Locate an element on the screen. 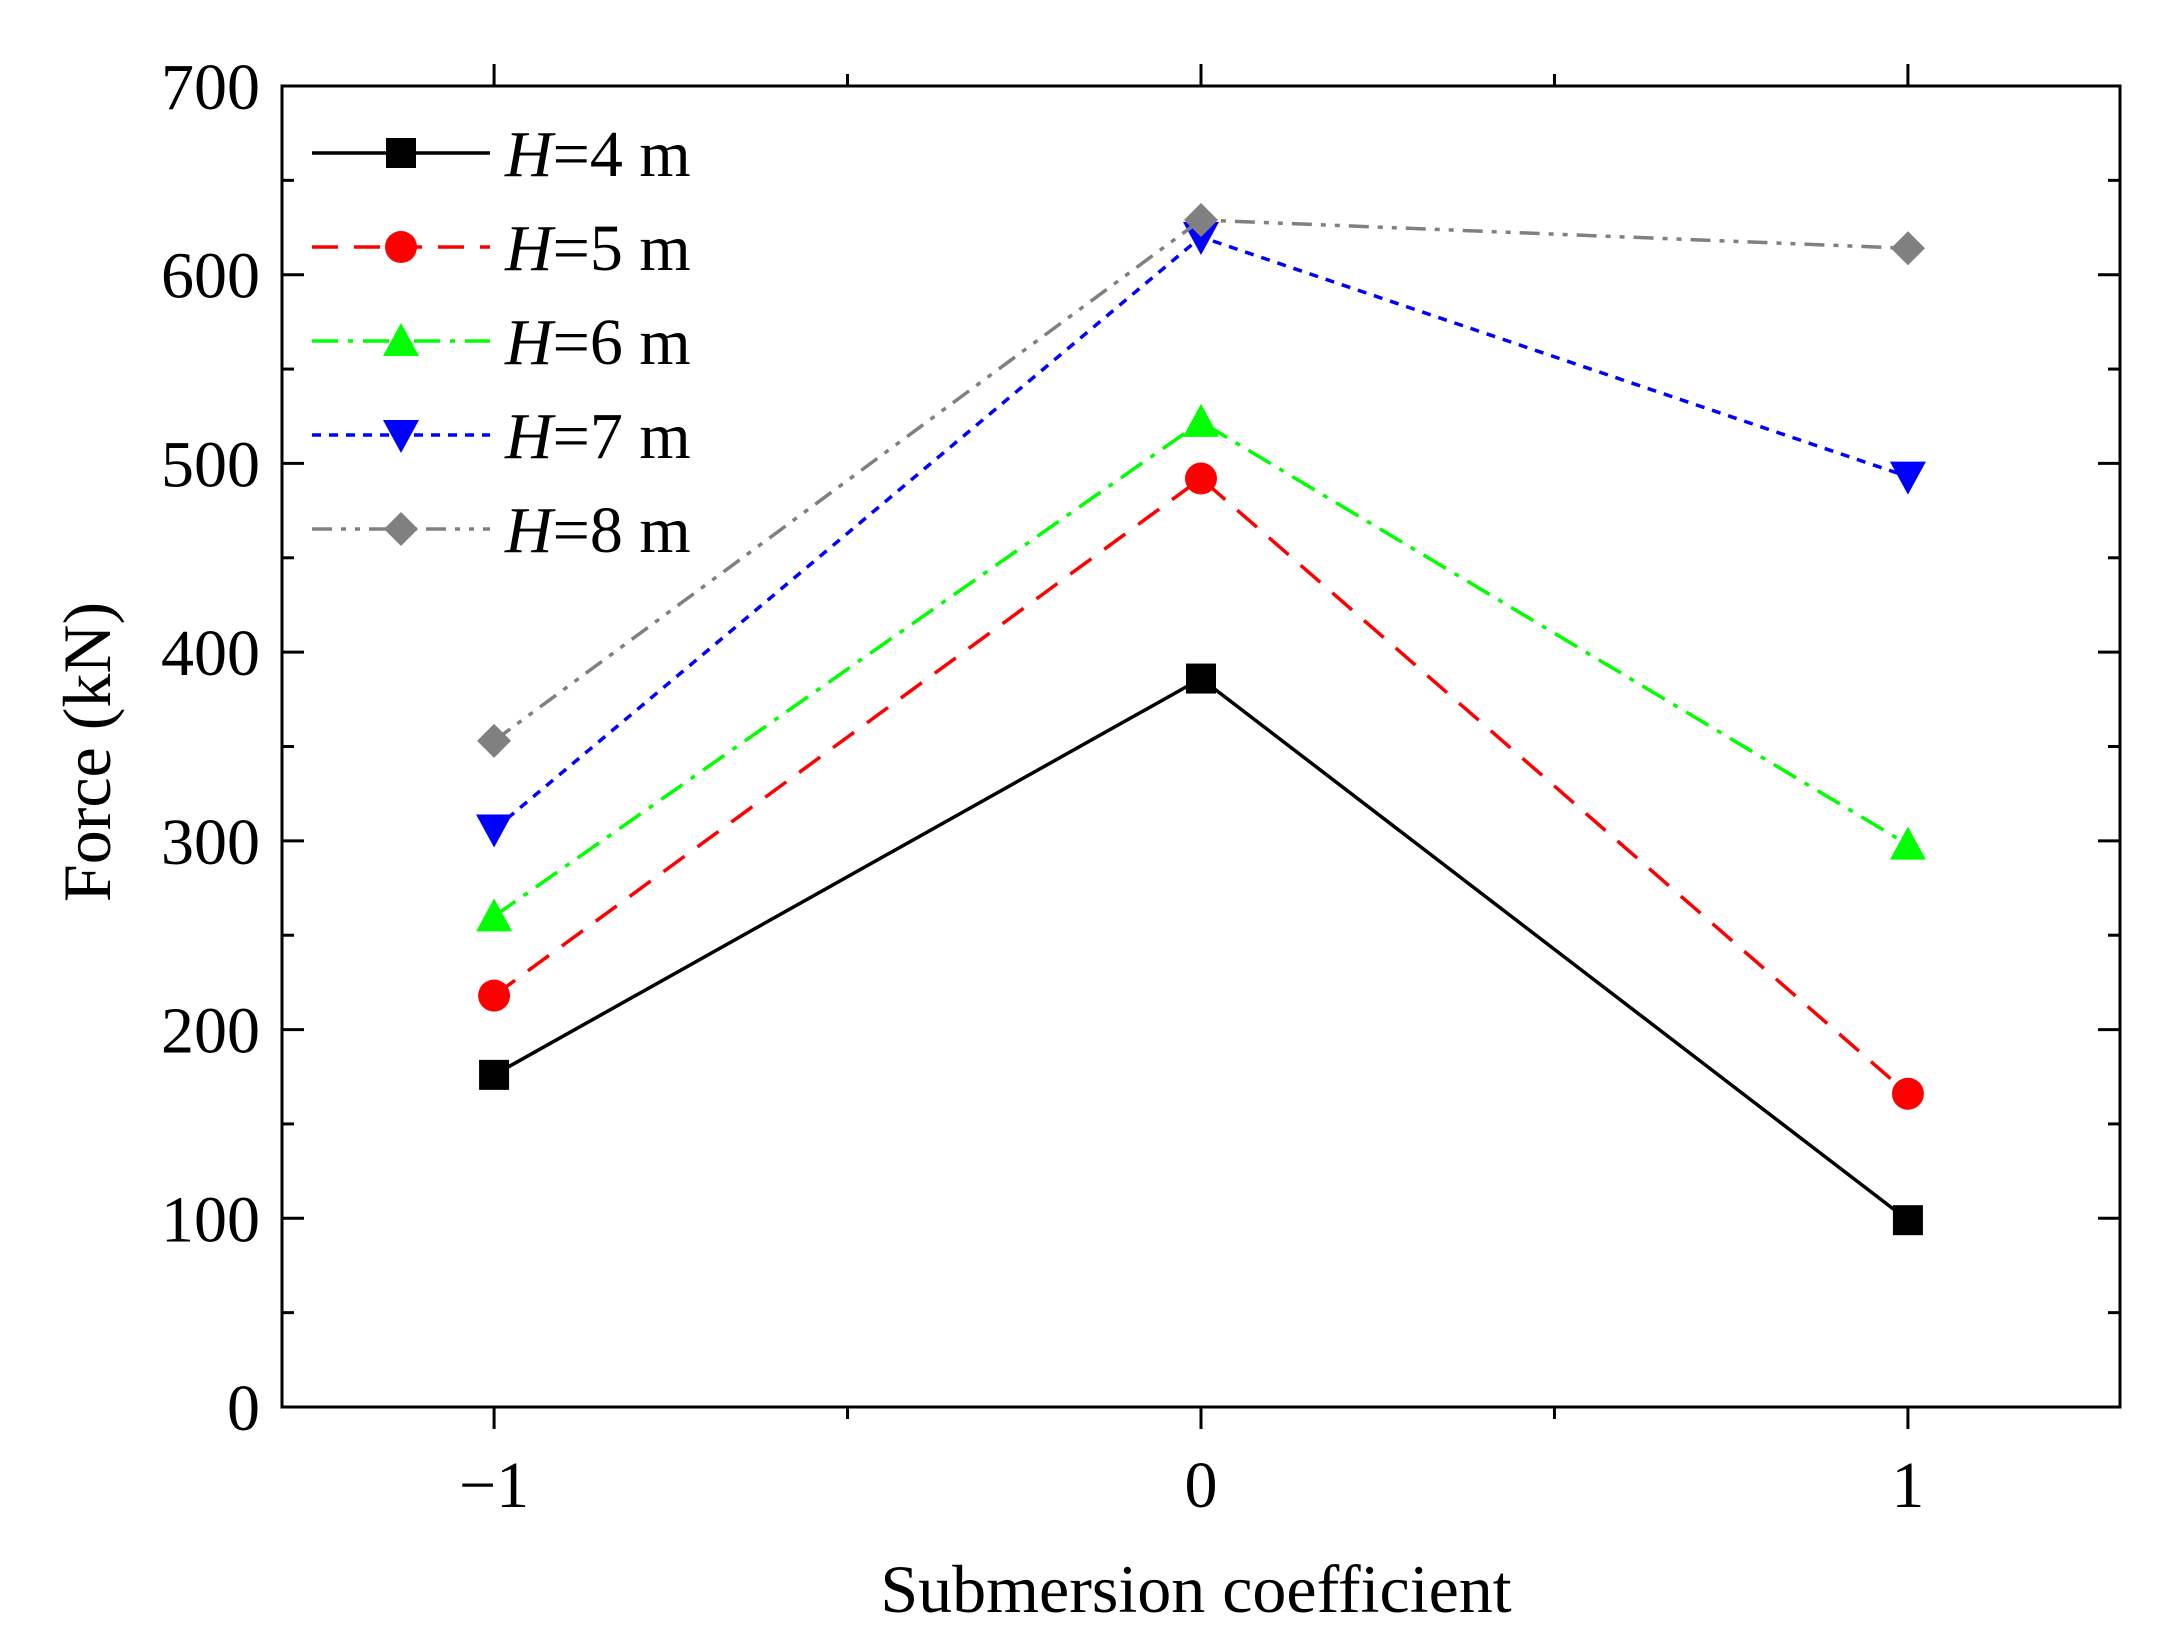 This screenshot has width=2165, height=1641. legend-marker-h7 is located at coordinates (401, 436).